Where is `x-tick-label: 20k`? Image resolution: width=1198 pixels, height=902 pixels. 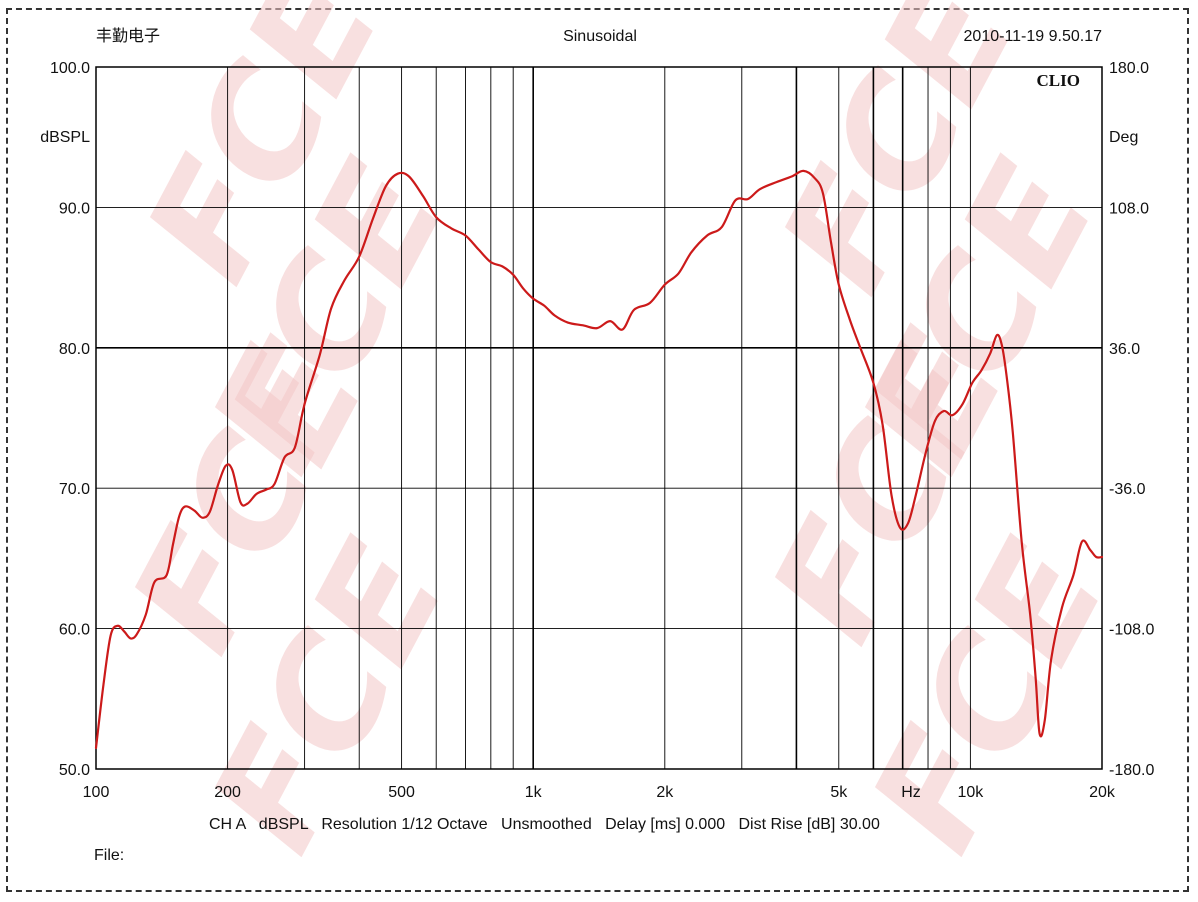 x-tick-label: 20k is located at coordinates (1102, 792).